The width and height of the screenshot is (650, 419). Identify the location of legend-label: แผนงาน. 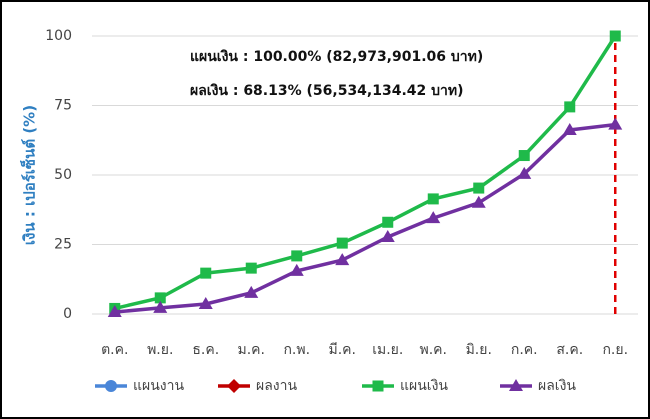
(158, 386).